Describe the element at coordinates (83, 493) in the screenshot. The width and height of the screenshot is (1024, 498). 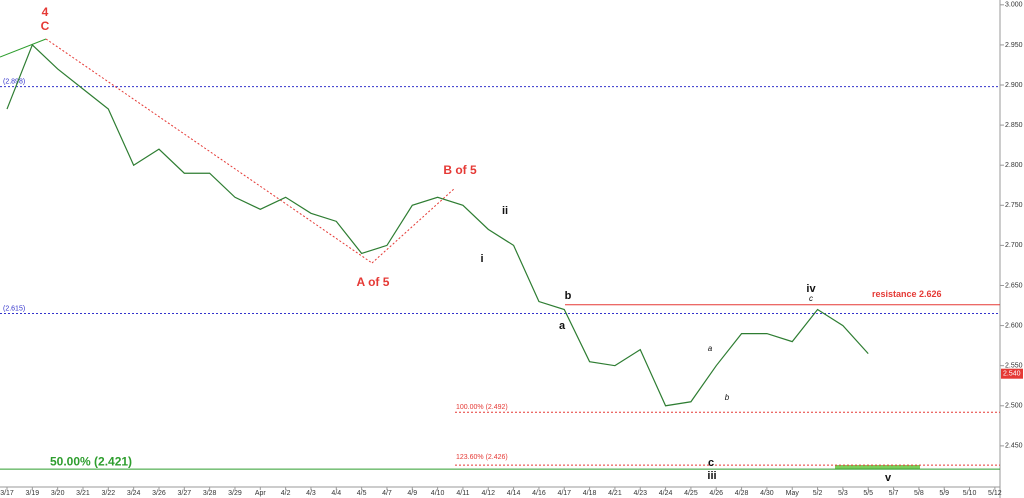
I see `x-tick-label: 3/21` at that location.